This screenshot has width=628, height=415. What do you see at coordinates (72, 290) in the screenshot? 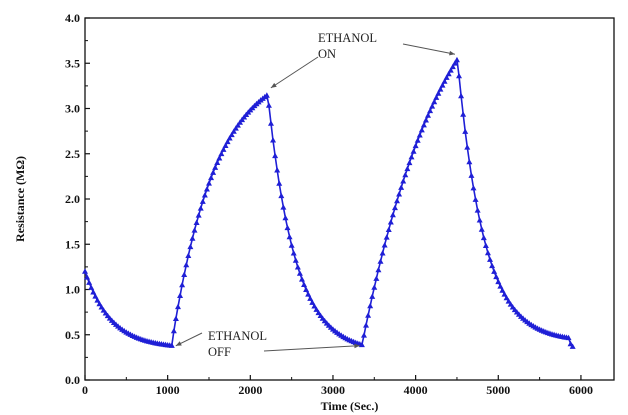
I see `y-tick-label: 1.0` at bounding box center [72, 290].